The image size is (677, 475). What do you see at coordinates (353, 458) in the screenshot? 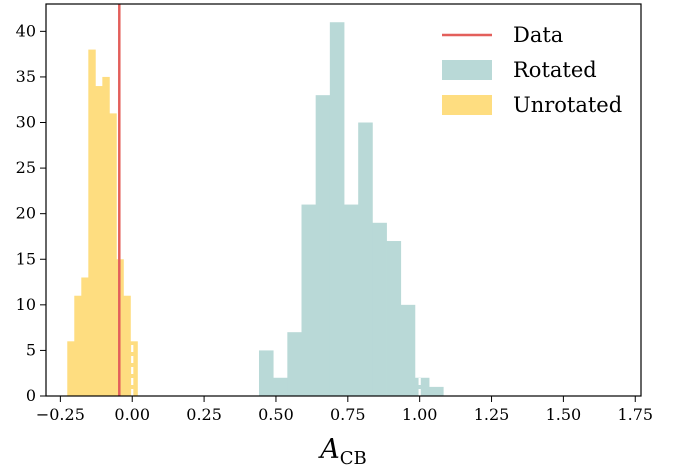
I see `x-axis-title-subscript: CB` at bounding box center [353, 458].